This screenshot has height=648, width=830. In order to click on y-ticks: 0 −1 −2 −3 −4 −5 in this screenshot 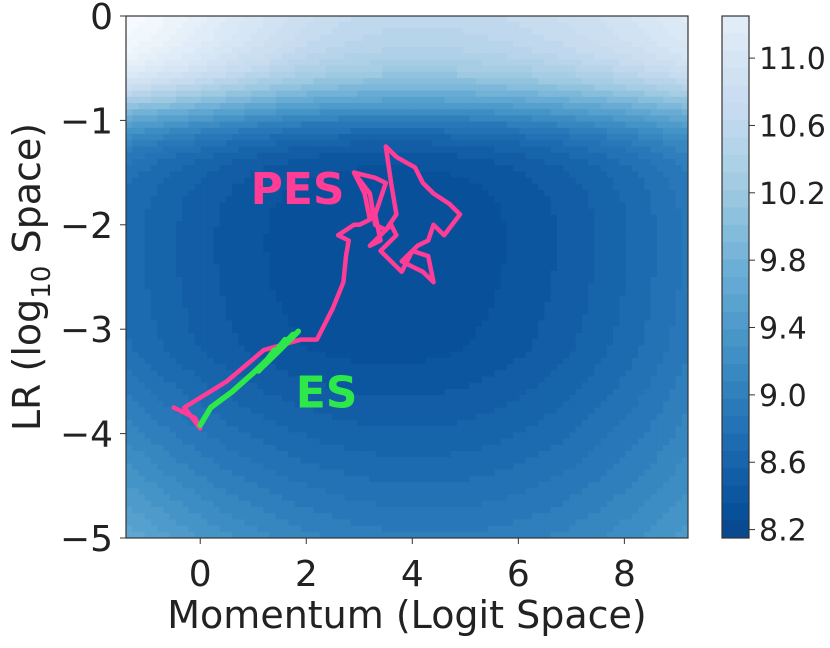, I will do `click(93, 280)`.